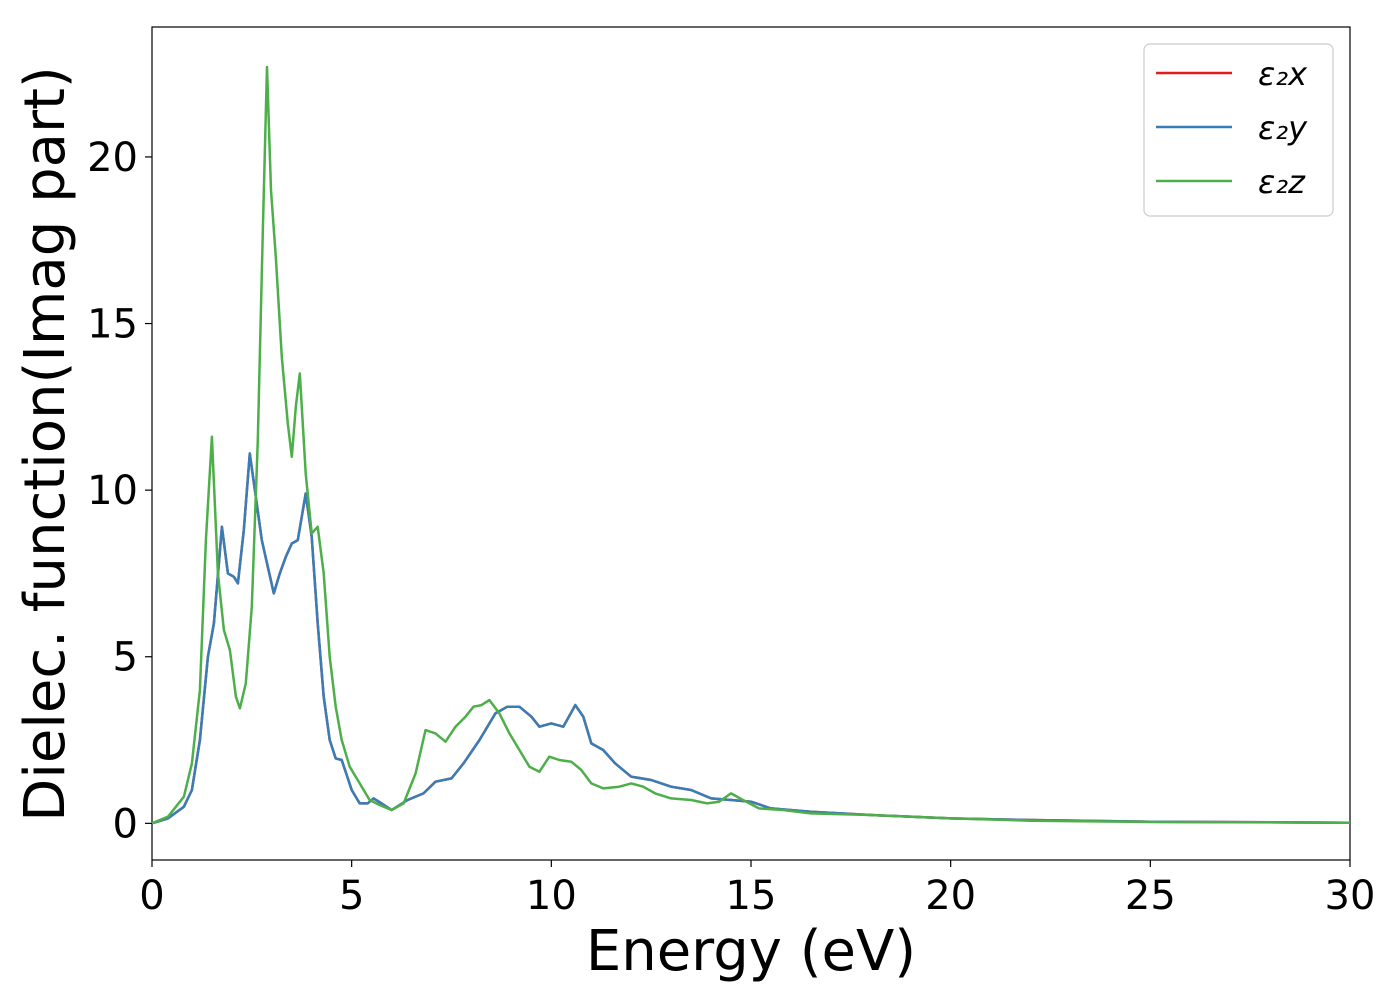 Image resolution: width=1400 pixels, height=1000 pixels. I want to click on x-axis: 0 5 10 15 20 25 30, so click(757, 889).